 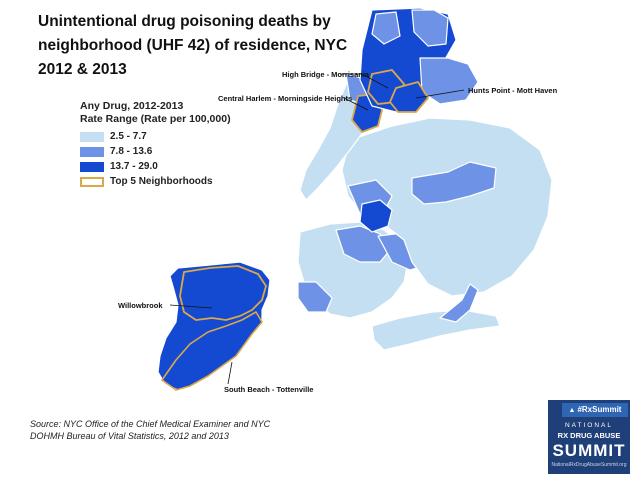 What do you see at coordinates (513, 90) in the screenshot?
I see `callout-hunts-point: Hunts Point - Mott Haven` at bounding box center [513, 90].